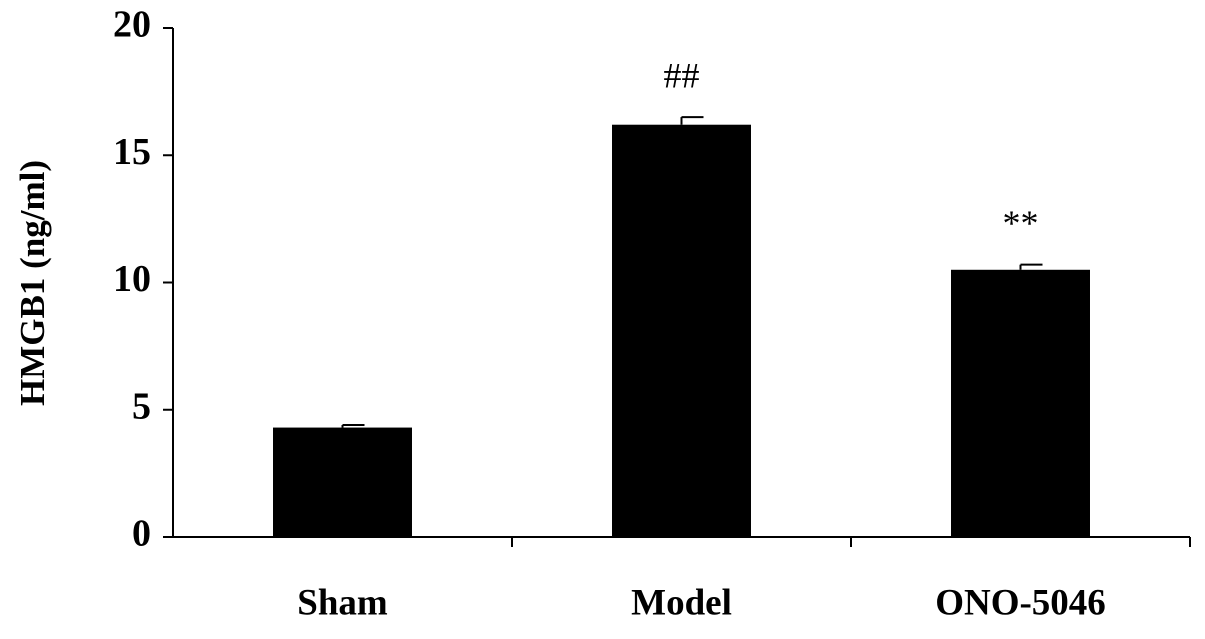 This screenshot has width=1205, height=639. What do you see at coordinates (1021, 223) in the screenshot?
I see `annotation: **` at bounding box center [1021, 223].